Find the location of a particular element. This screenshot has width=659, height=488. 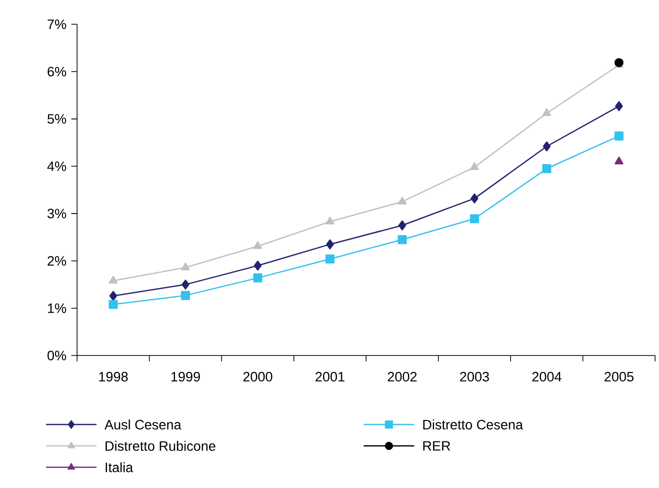

legend-label: Distretto Rubicone is located at coordinates (161, 446).